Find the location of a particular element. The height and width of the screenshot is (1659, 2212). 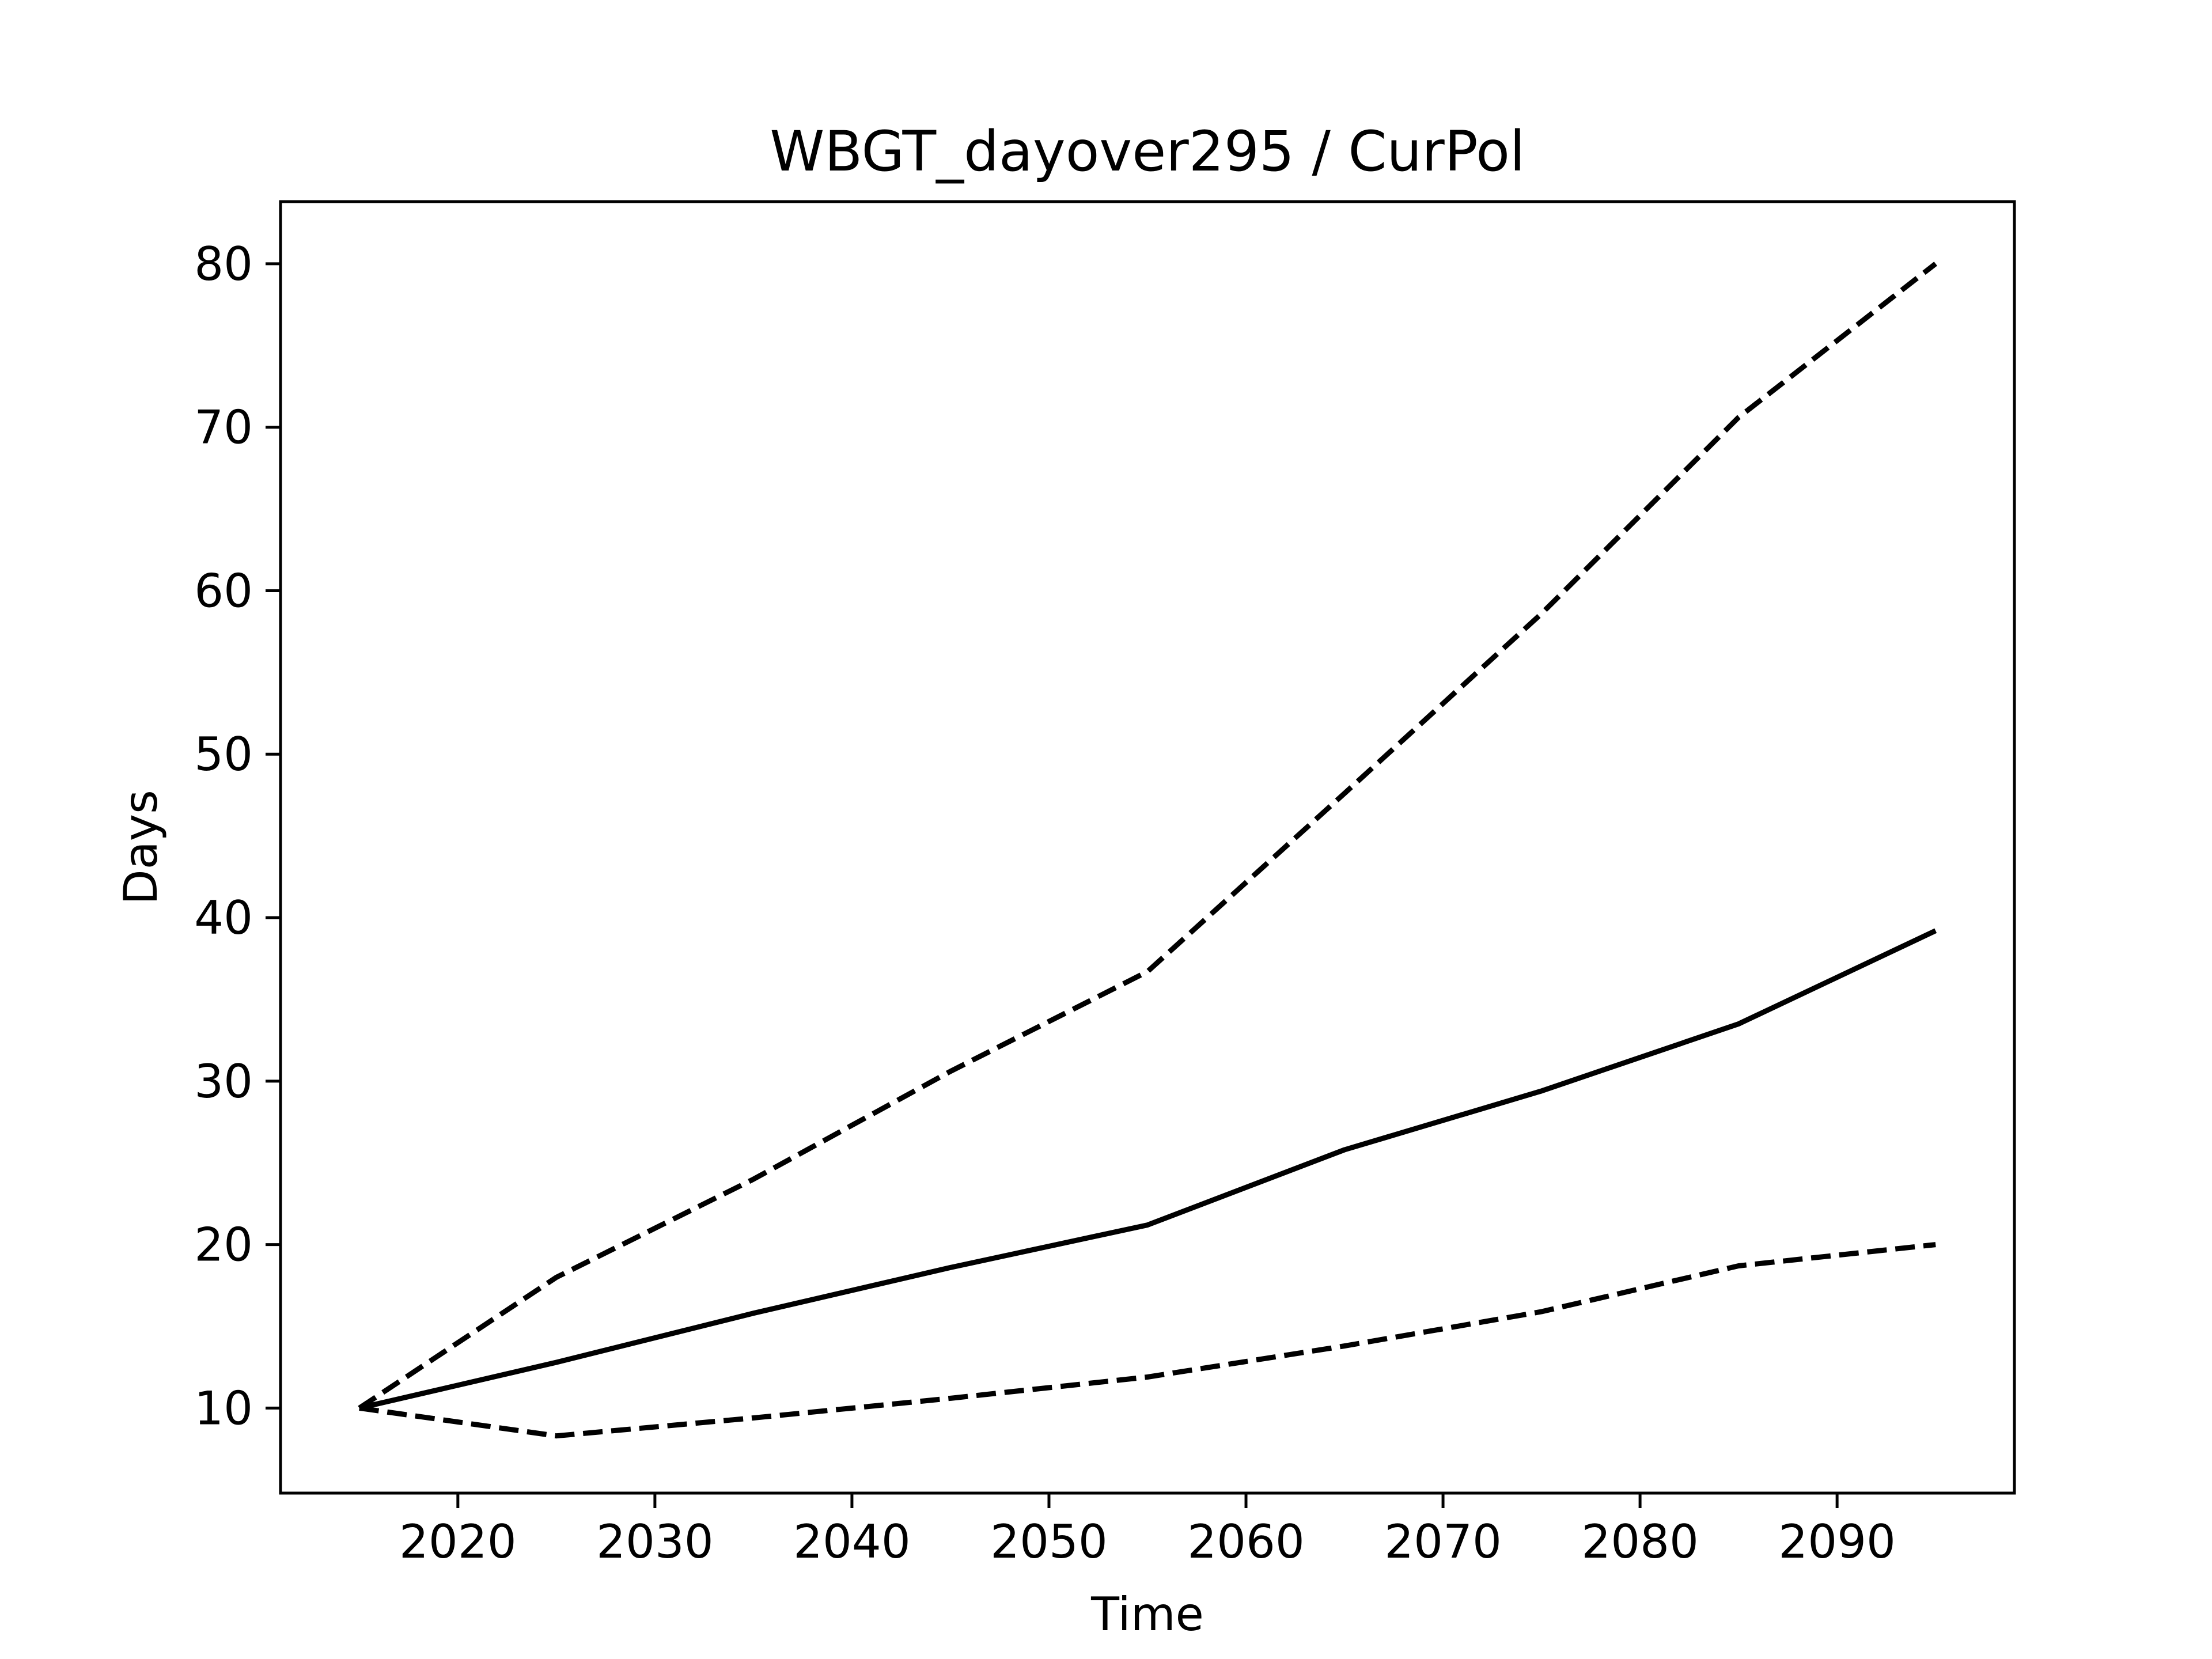

x-tick-label: 2040 is located at coordinates (852, 1542).